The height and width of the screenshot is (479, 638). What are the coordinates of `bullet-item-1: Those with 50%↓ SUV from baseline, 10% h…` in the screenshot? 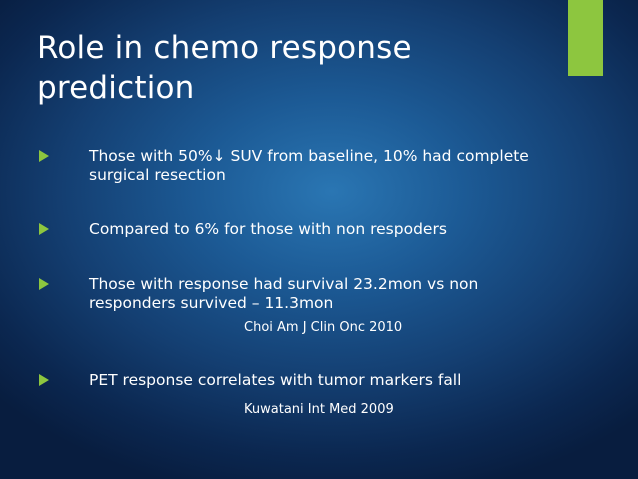 It's located at (288, 166).